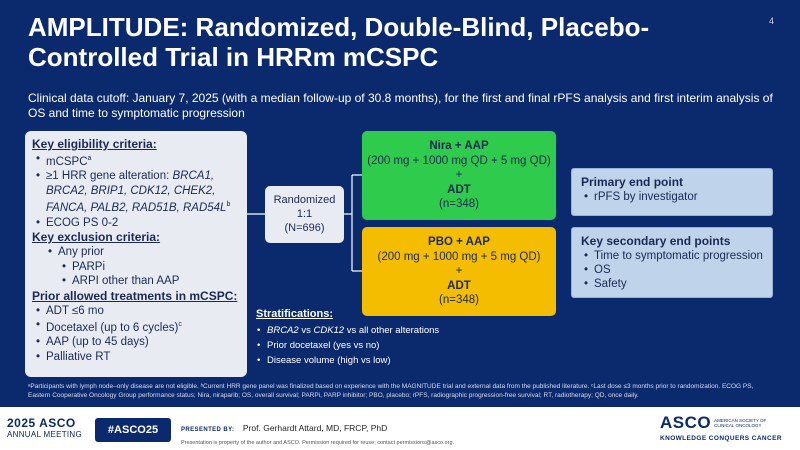 The image size is (800, 450). I want to click on footnote-marker-a: a, so click(89, 158).